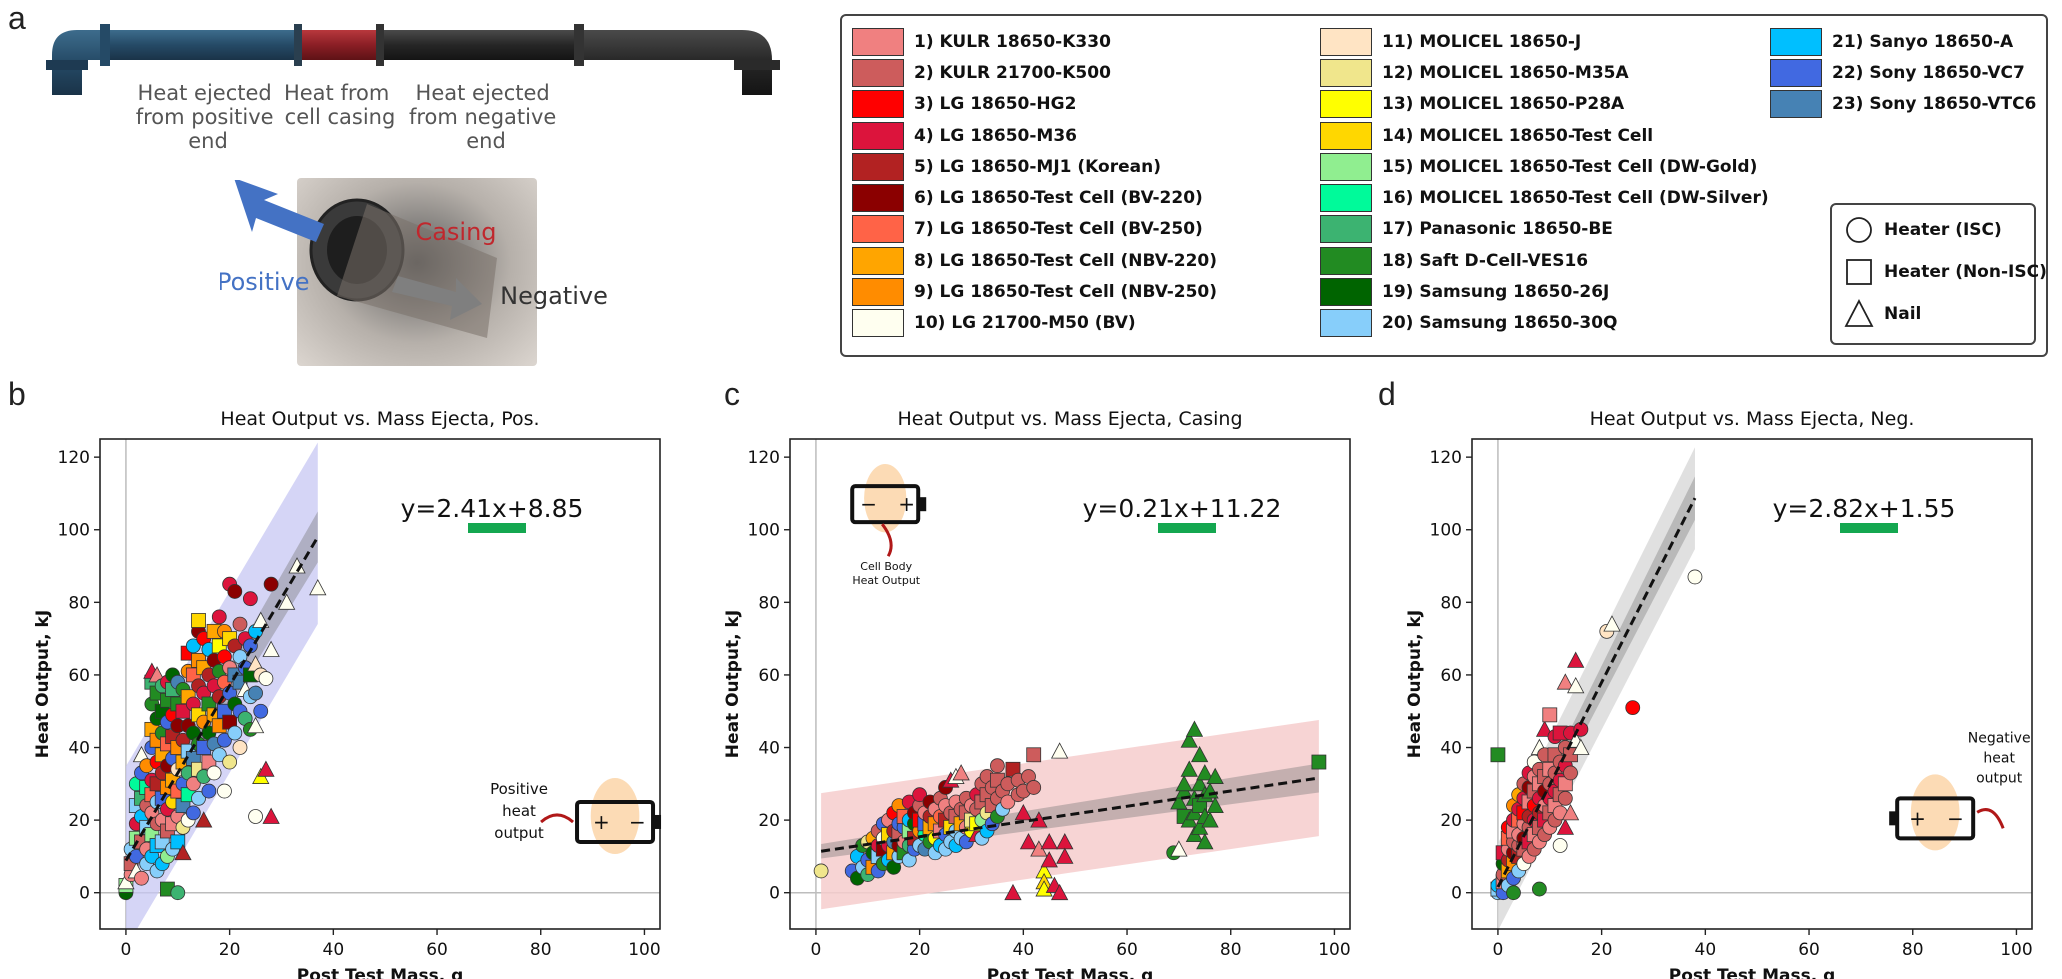 Image resolution: width=2062 pixels, height=979 pixels. What do you see at coordinates (1482, 41) in the screenshot?
I see `legend-label: 11) MOLICEL 18650-J` at bounding box center [1482, 41].